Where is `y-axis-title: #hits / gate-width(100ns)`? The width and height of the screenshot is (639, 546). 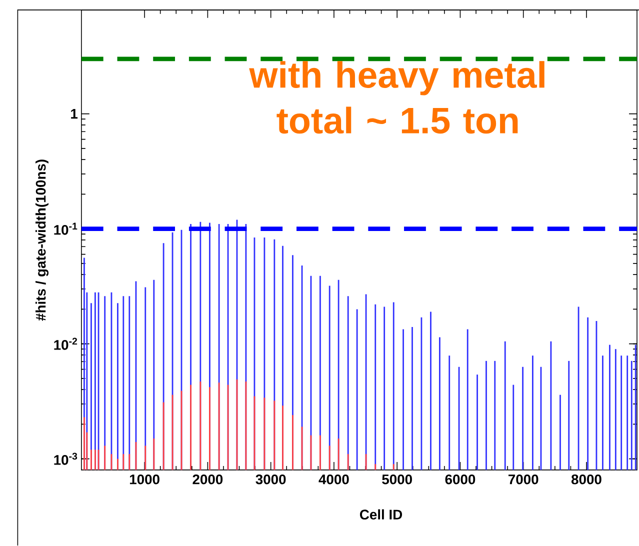 y-axis-title: #hits / gate-width(100ns) is located at coordinates (42, 240).